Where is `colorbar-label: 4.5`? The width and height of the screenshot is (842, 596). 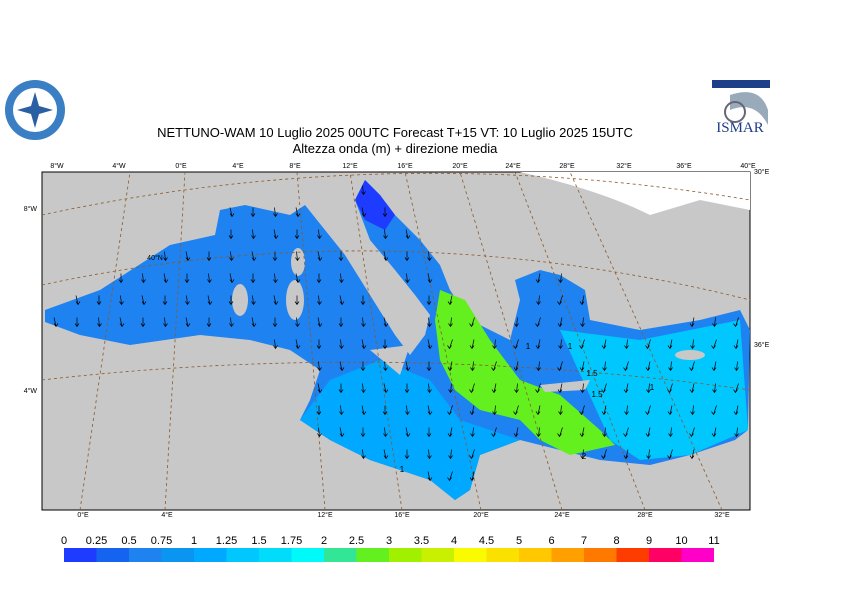 colorbar-label: 4.5 is located at coordinates (486, 541).